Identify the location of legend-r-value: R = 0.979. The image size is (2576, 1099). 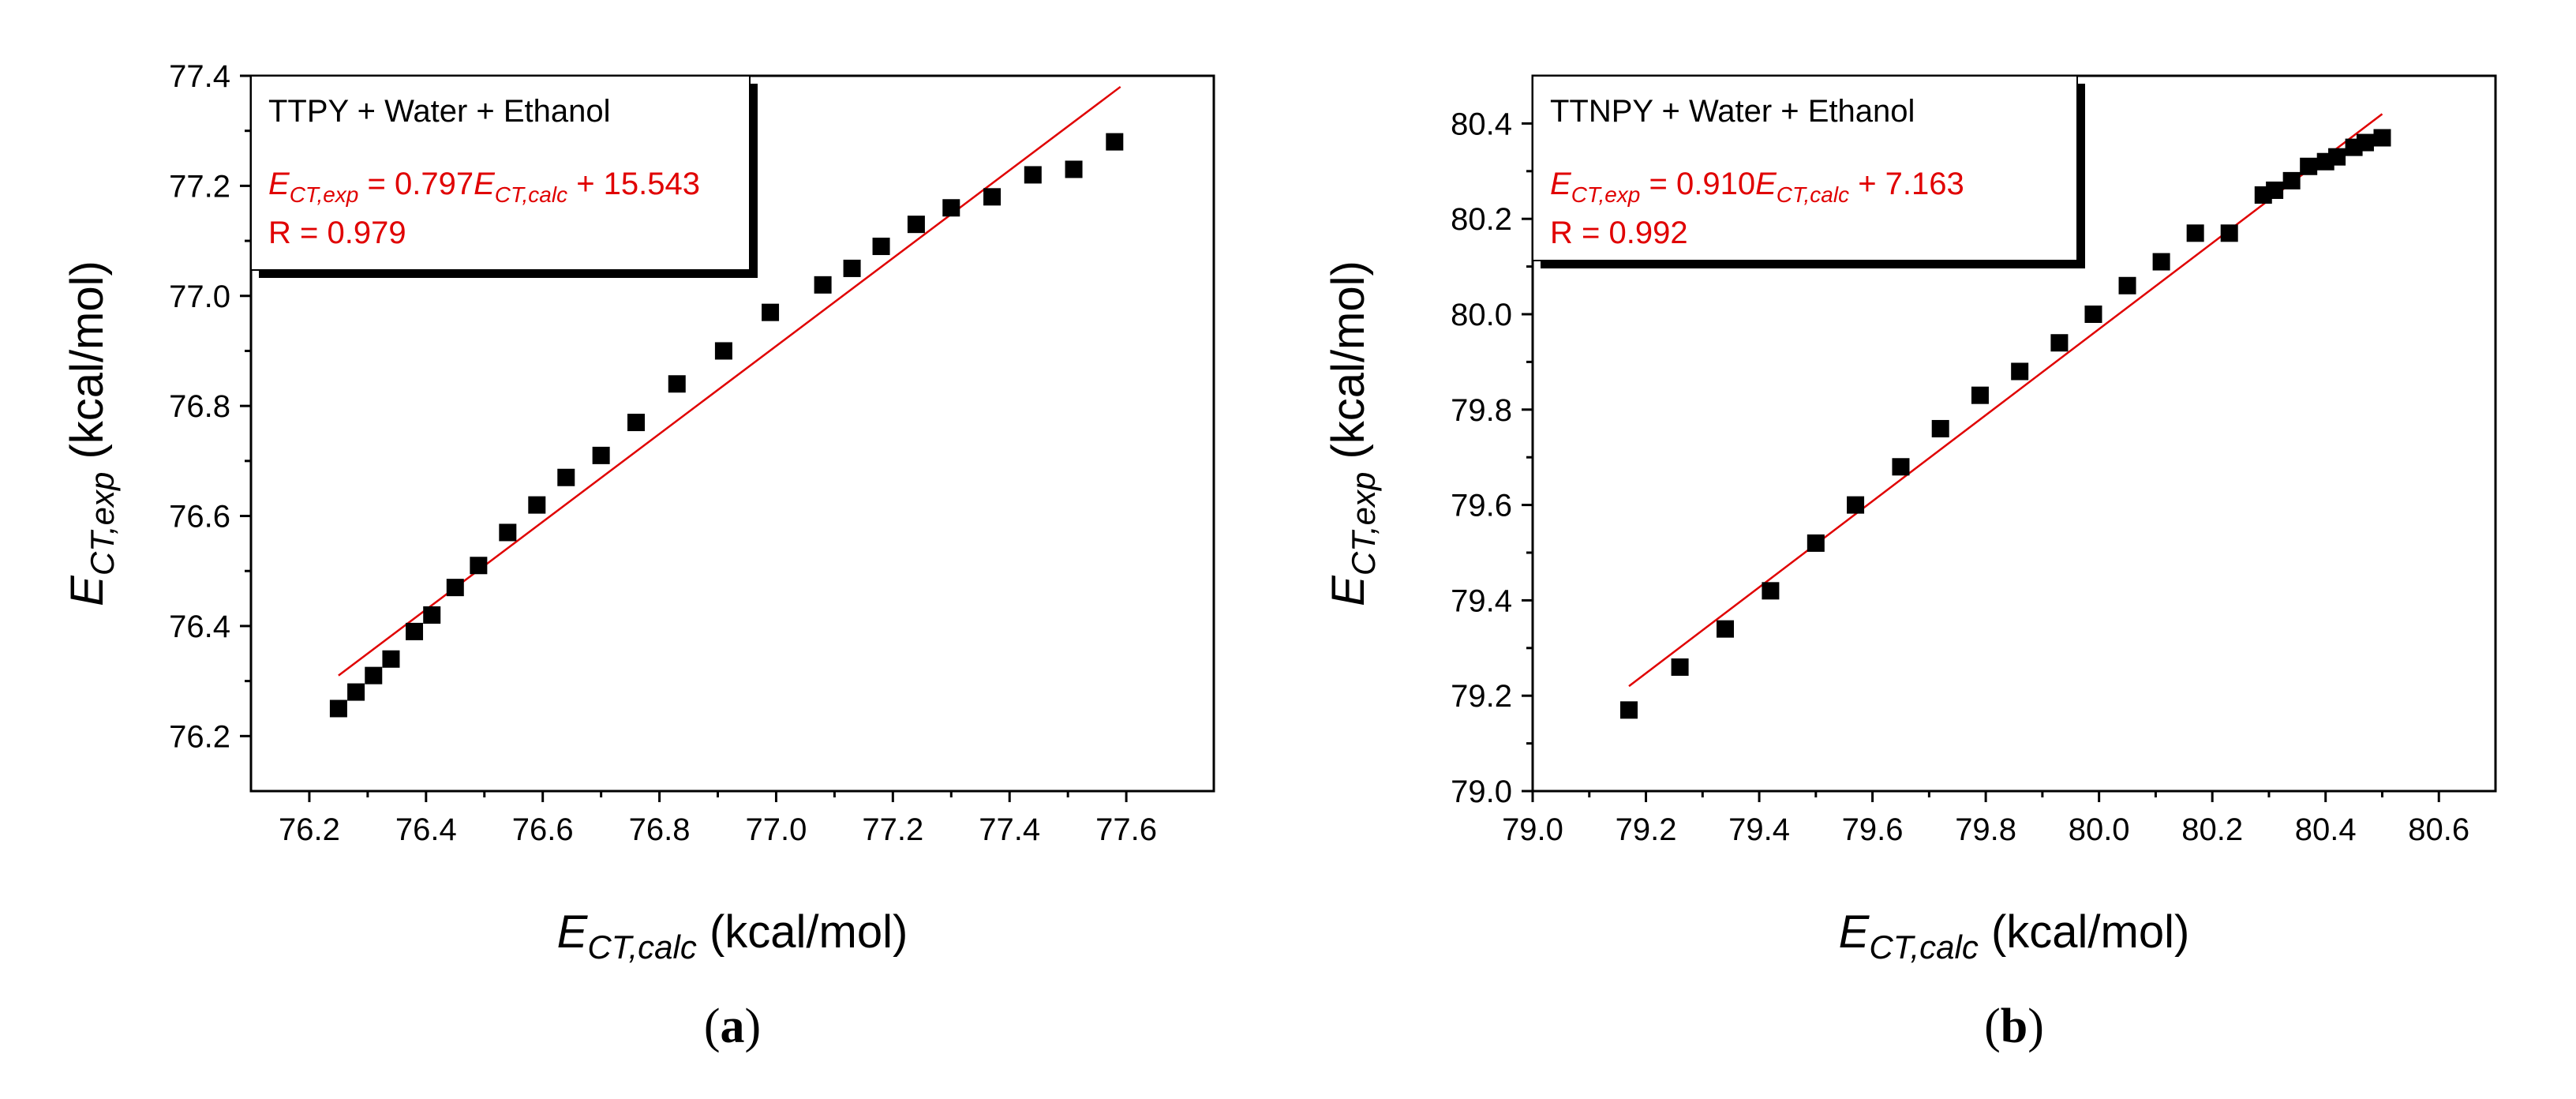
(337, 233).